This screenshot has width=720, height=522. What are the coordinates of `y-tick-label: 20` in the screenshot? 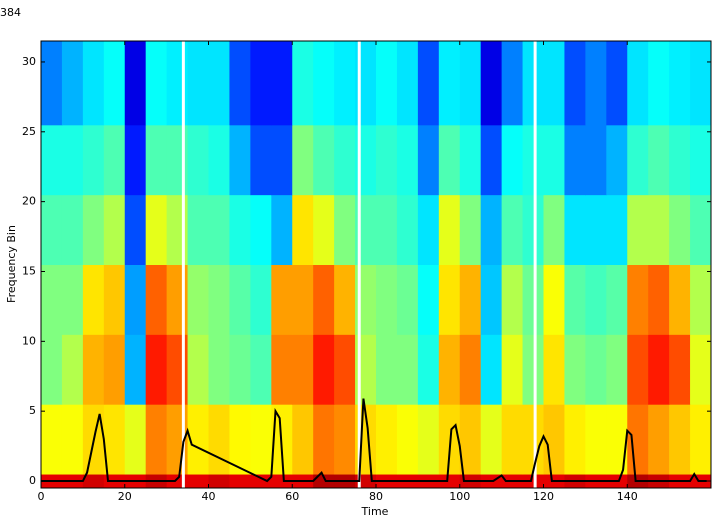 It's located at (29, 201).